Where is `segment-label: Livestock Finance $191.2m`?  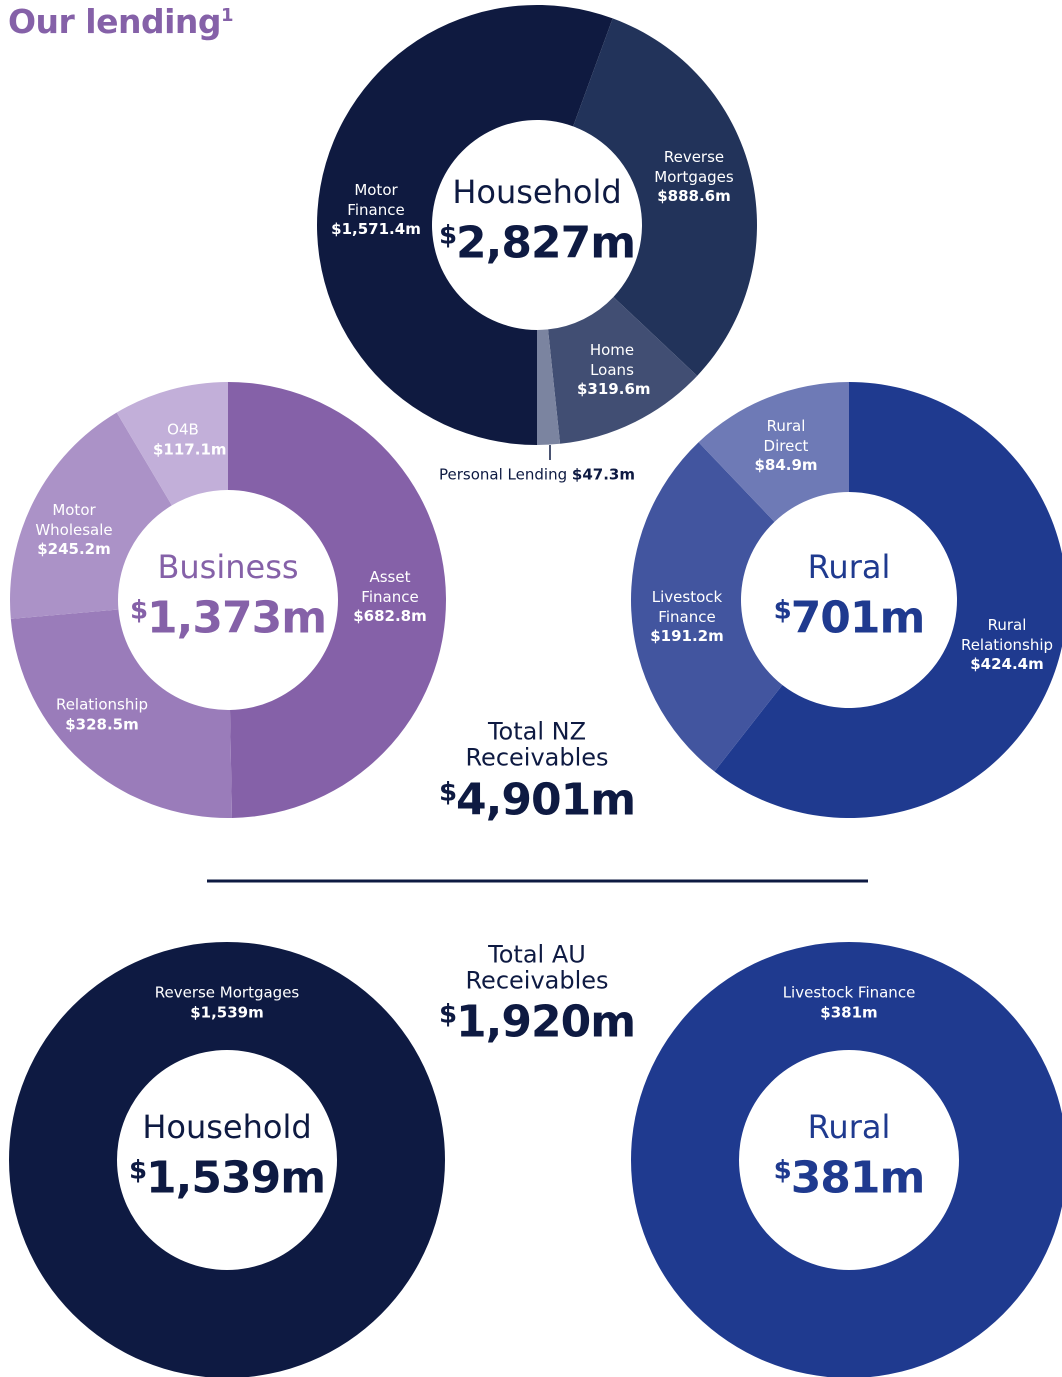
segment-label: Livestock Finance $191.2m is located at coordinates (687, 617).